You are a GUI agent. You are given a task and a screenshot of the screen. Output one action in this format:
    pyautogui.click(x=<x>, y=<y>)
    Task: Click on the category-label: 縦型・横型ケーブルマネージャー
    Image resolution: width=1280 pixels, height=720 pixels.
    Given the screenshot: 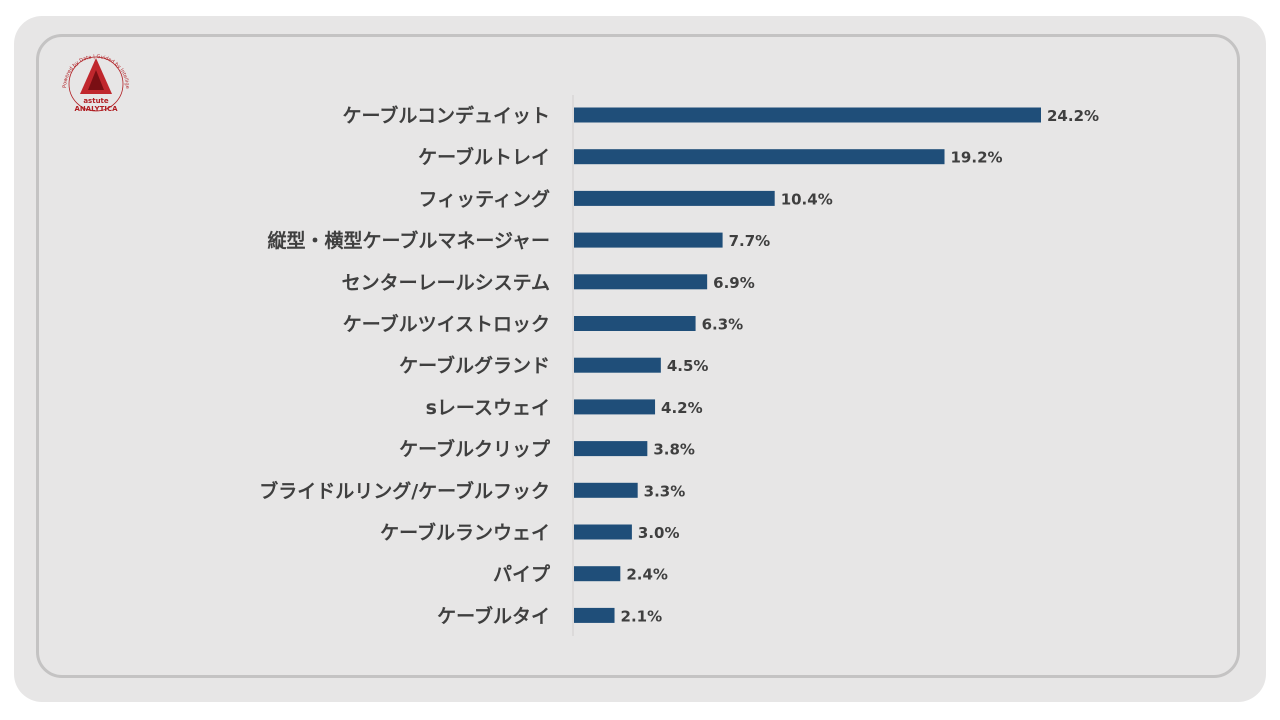 What is the action you would take?
    pyautogui.click(x=408, y=240)
    